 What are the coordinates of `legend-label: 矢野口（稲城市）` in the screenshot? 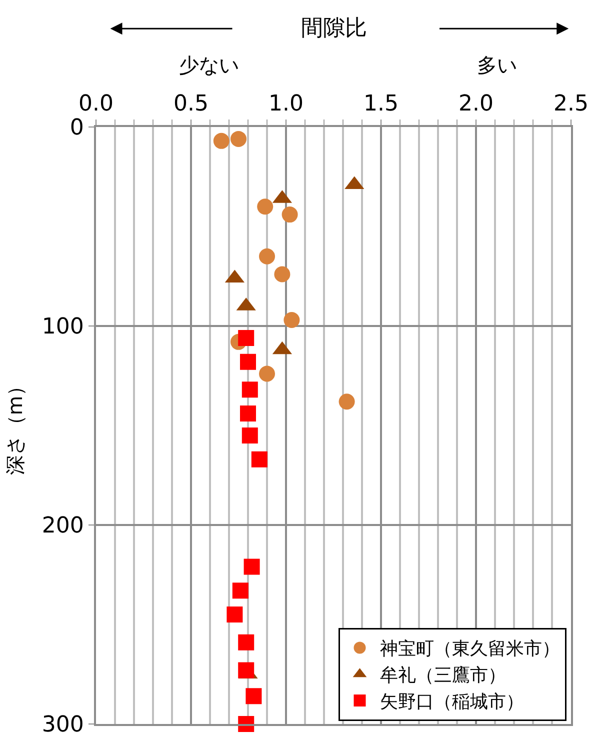 It's located at (452, 702).